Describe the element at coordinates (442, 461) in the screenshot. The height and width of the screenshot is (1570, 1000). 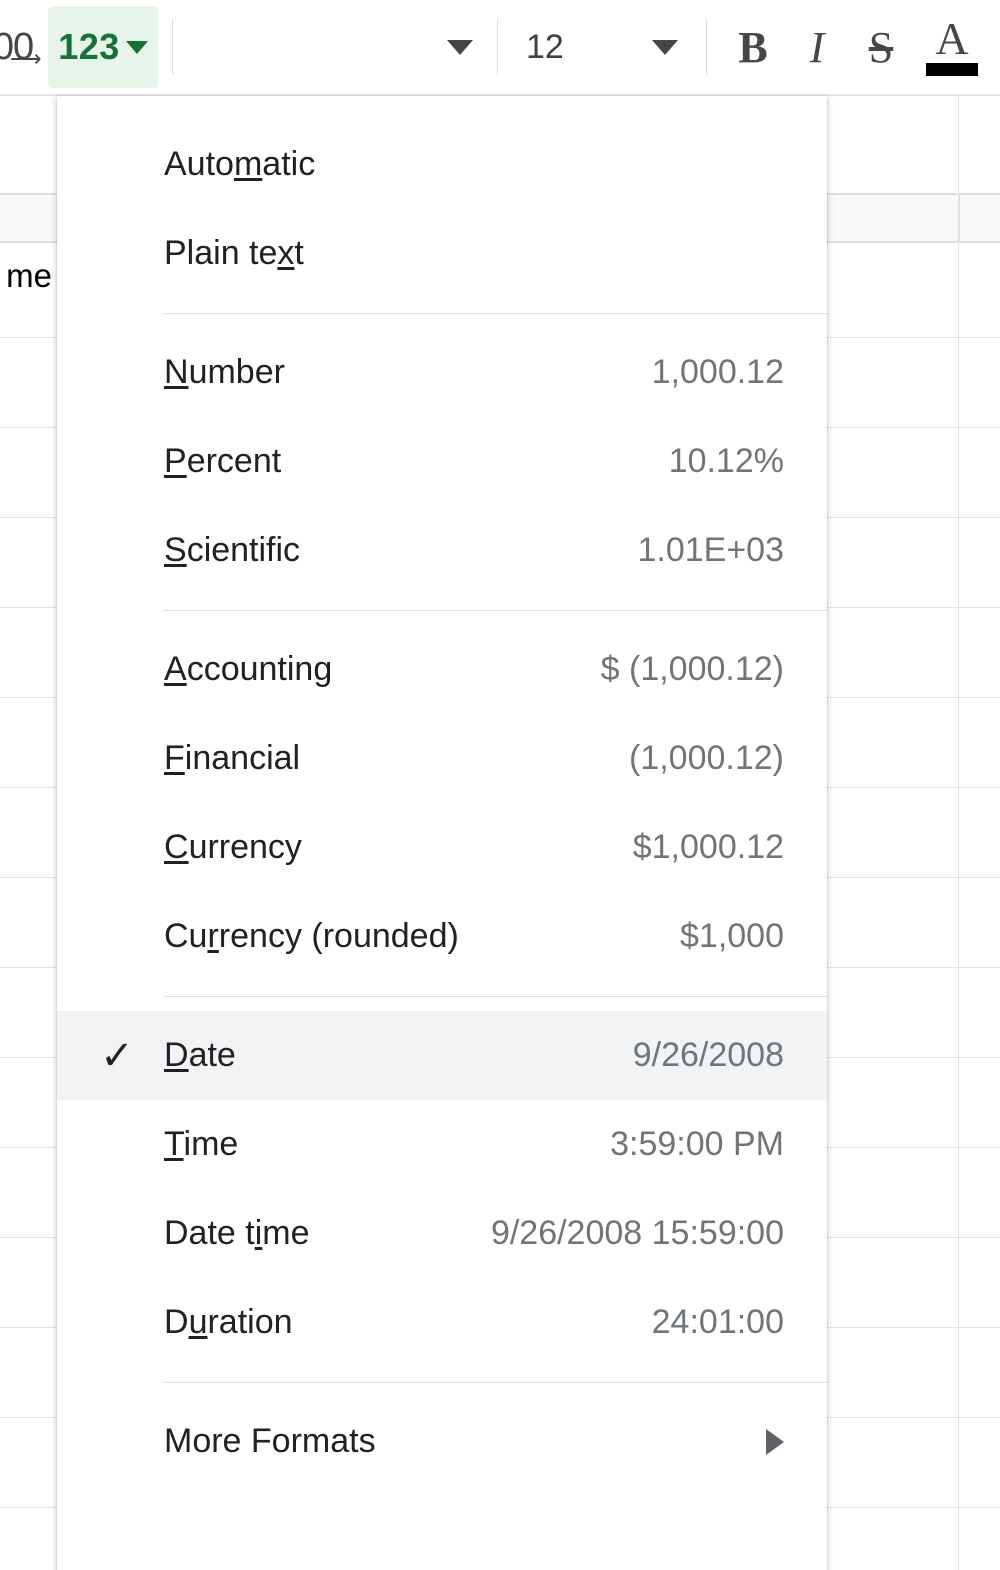
I see `menu-item-percent: Percent 10.12%` at that location.